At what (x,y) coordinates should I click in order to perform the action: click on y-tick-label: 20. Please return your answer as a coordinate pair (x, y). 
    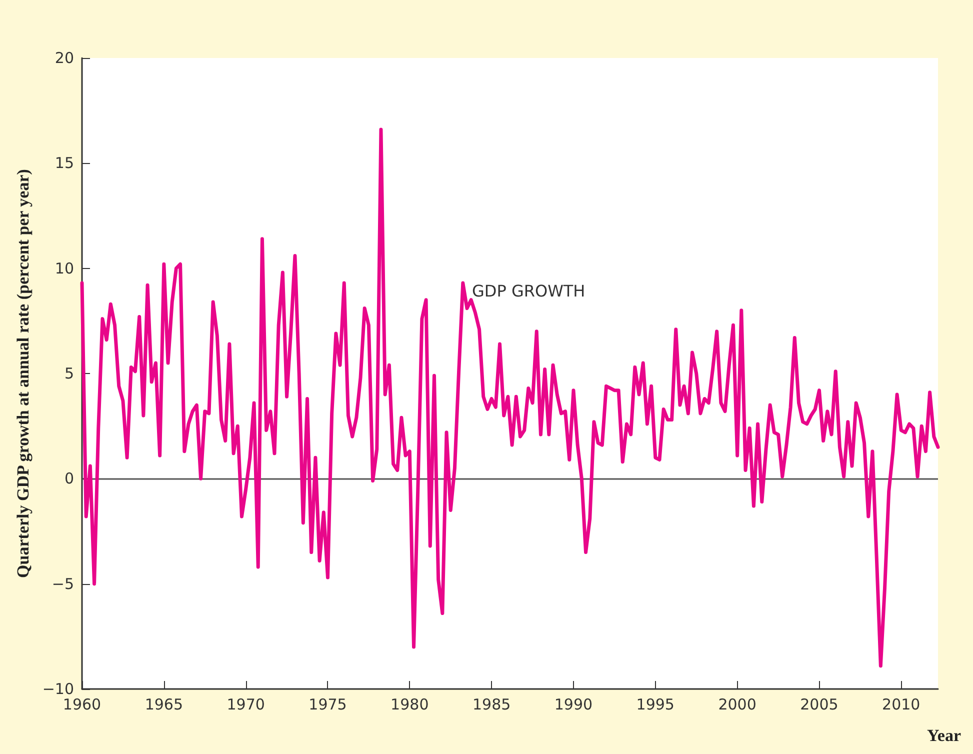
    Looking at the image, I should click on (64, 58).